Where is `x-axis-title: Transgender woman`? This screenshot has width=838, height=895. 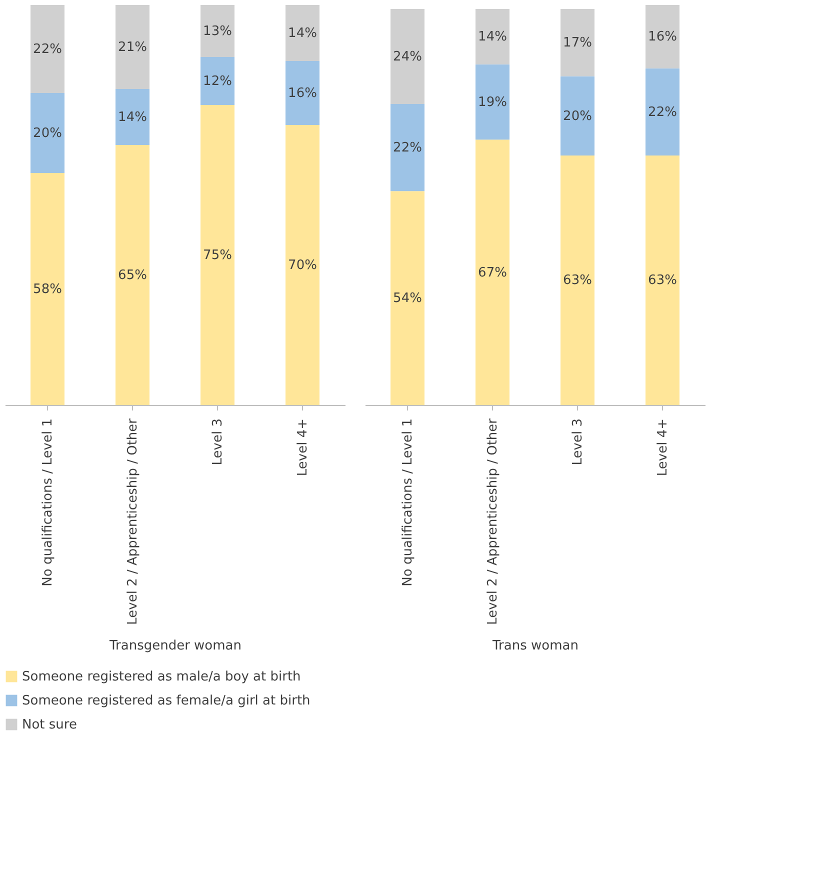 x-axis-title: Transgender woman is located at coordinates (175, 646).